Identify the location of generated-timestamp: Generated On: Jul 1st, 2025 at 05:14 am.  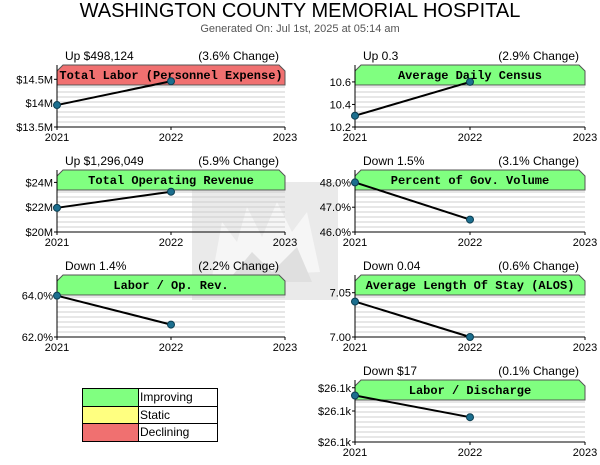
(300, 29).